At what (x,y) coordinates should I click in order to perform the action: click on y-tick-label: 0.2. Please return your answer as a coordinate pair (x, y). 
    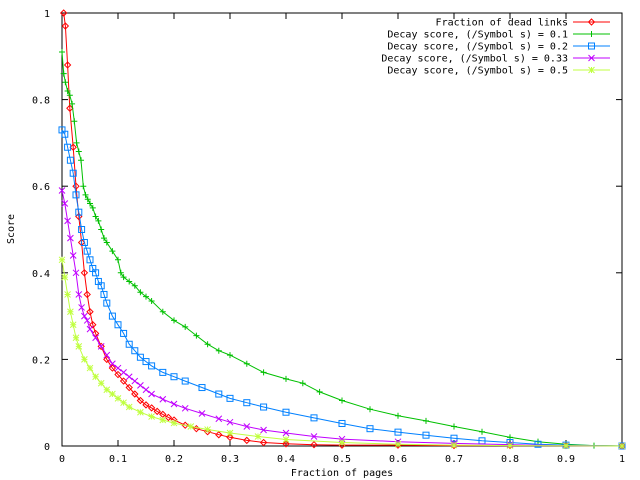
    Looking at the image, I should click on (41, 360).